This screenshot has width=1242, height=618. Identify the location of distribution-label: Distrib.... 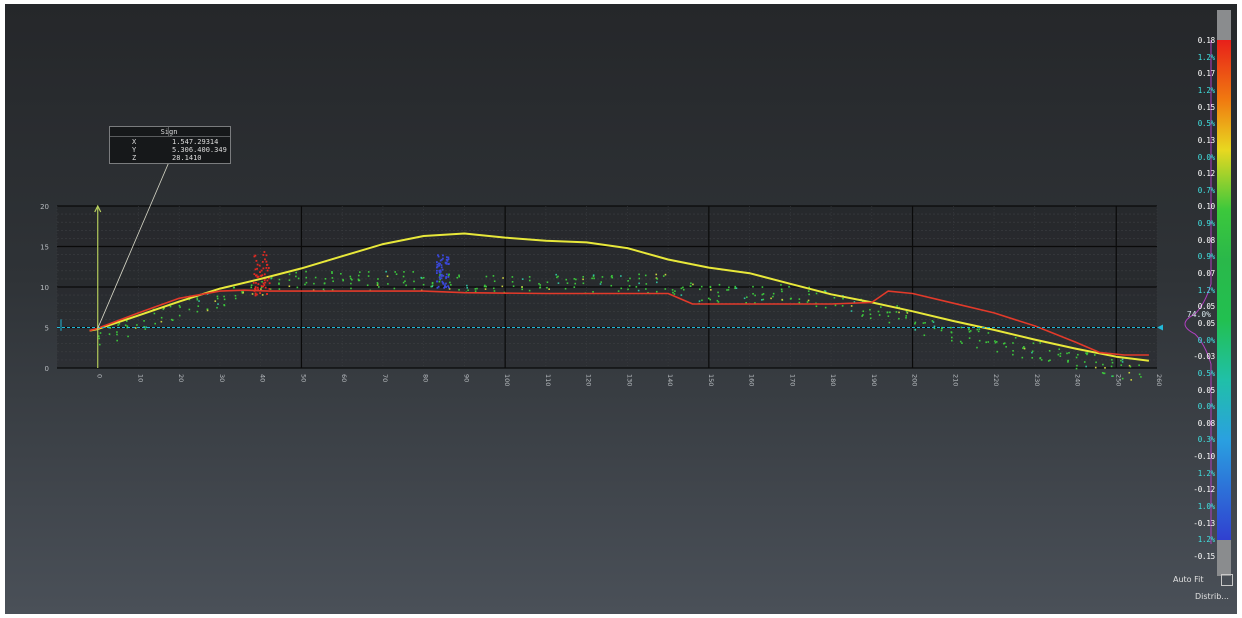
(1212, 596).